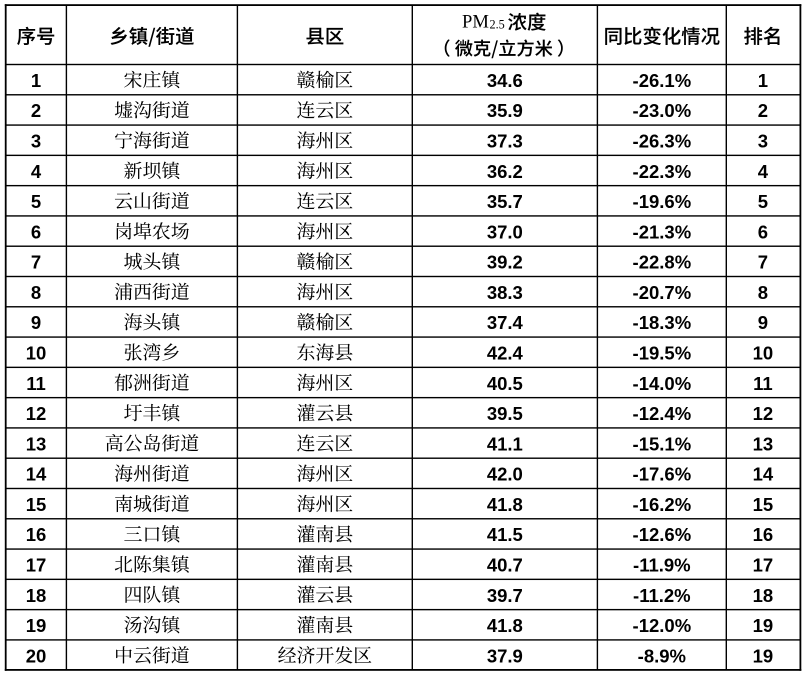  What do you see at coordinates (662, 231) in the screenshot?
I see `svg-text: -21.3%` at bounding box center [662, 231].